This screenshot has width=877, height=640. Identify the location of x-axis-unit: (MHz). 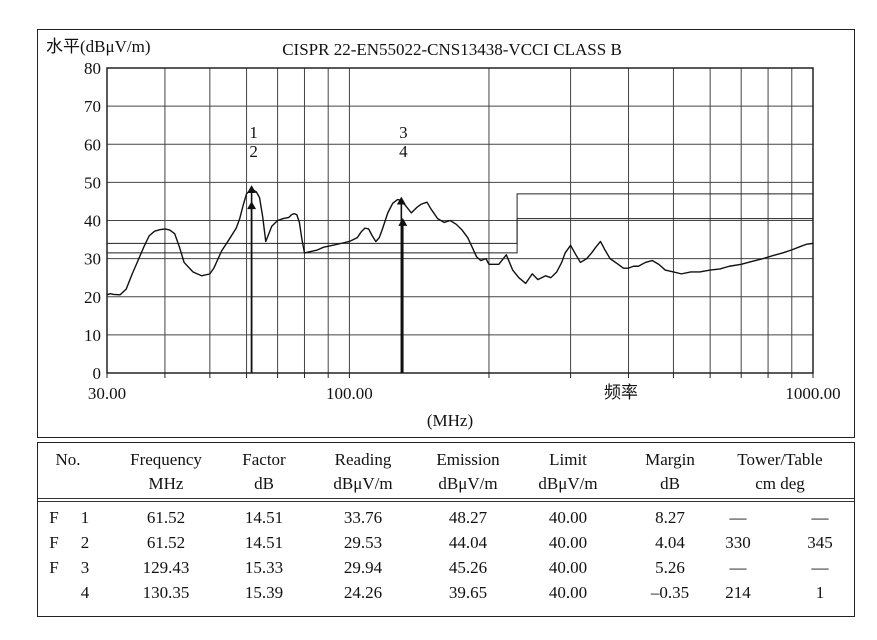
(450, 420).